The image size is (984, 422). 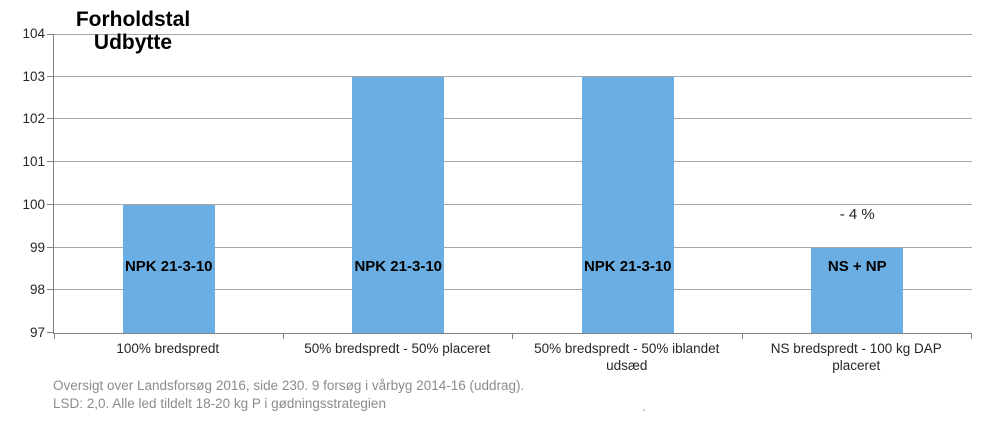 I want to click on x-axis-category-label: 50% bredspredt - 50% iblandet udsæd, so click(x=627, y=357).